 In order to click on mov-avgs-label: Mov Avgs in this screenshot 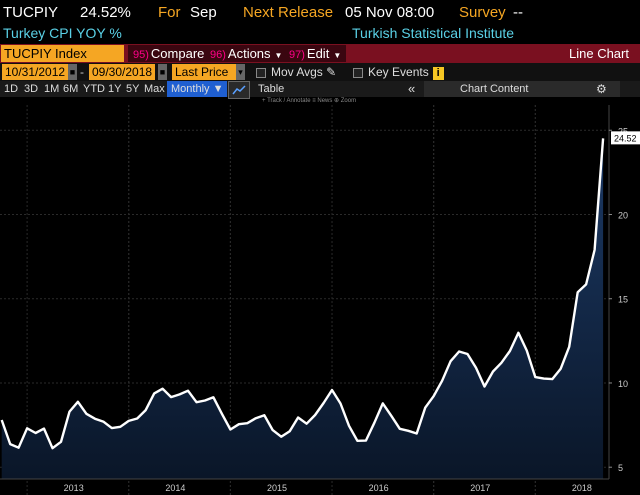, I will do `click(297, 72)`.